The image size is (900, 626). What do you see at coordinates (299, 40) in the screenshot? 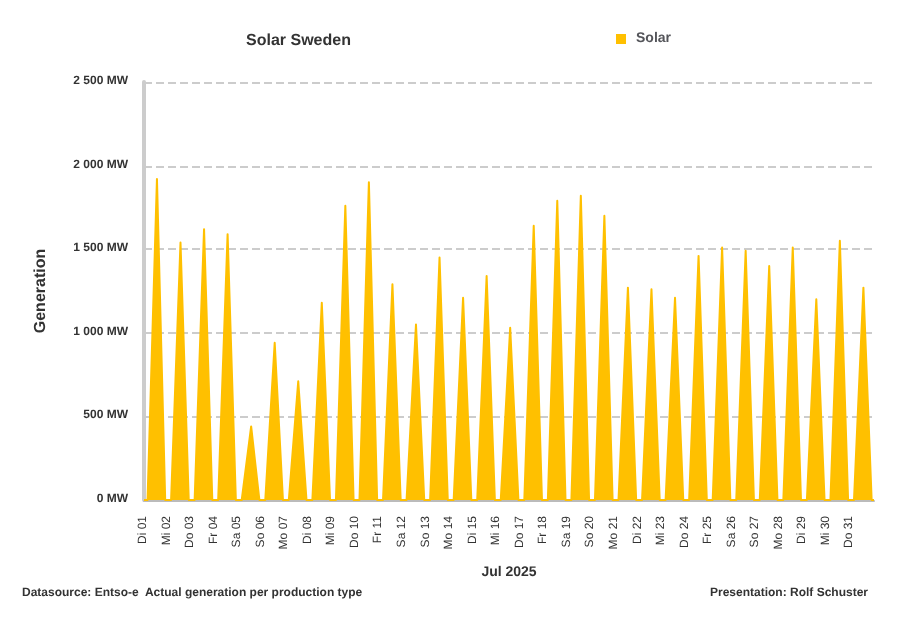
I see `chart-title: Solar Sweden` at bounding box center [299, 40].